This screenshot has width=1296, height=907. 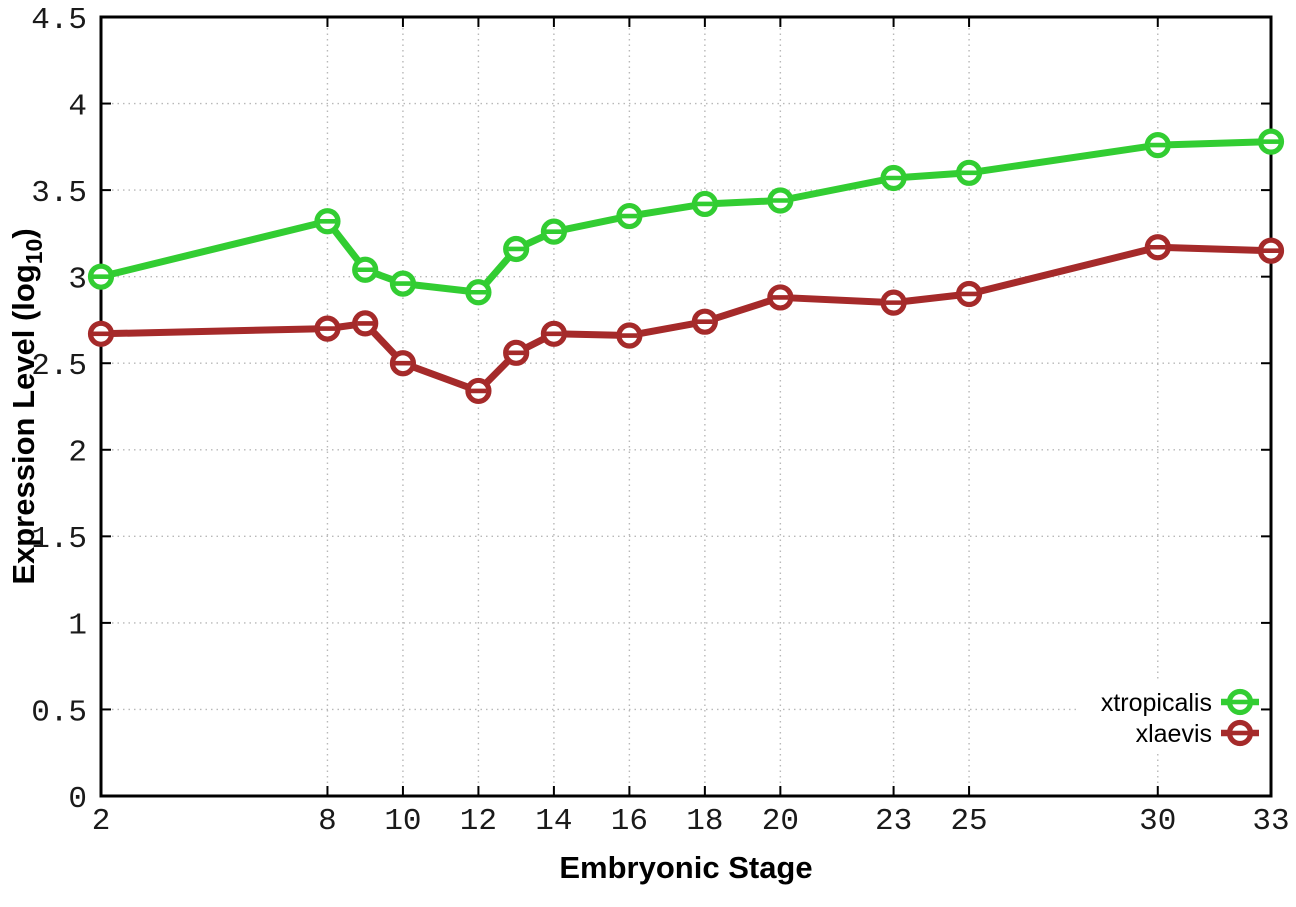 What do you see at coordinates (59, 366) in the screenshot?
I see `y-tick-label-2.5: 2.5` at bounding box center [59, 366].